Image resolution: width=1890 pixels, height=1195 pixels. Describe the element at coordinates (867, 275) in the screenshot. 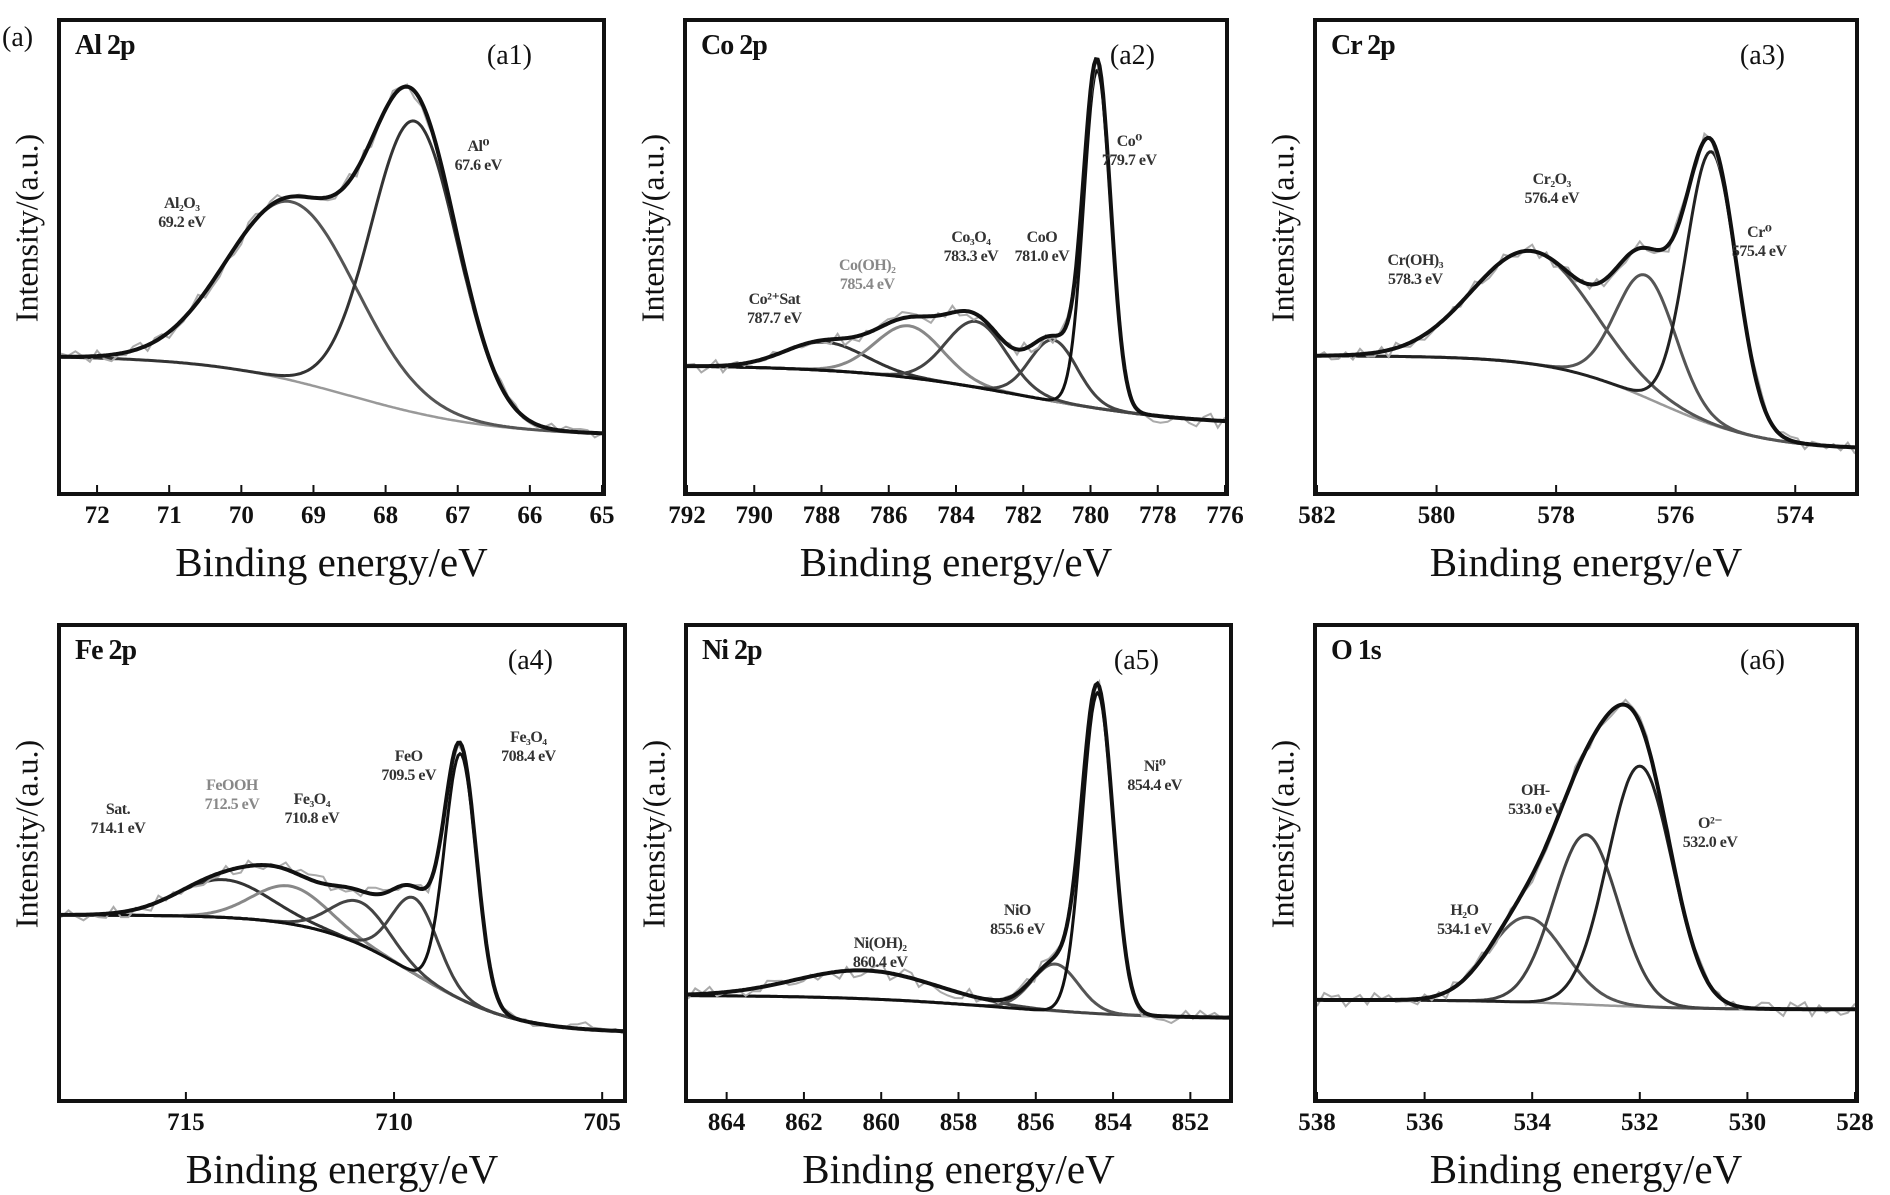

I see `peak-annotation: Co(OH)₂ 785.4 eV` at that location.